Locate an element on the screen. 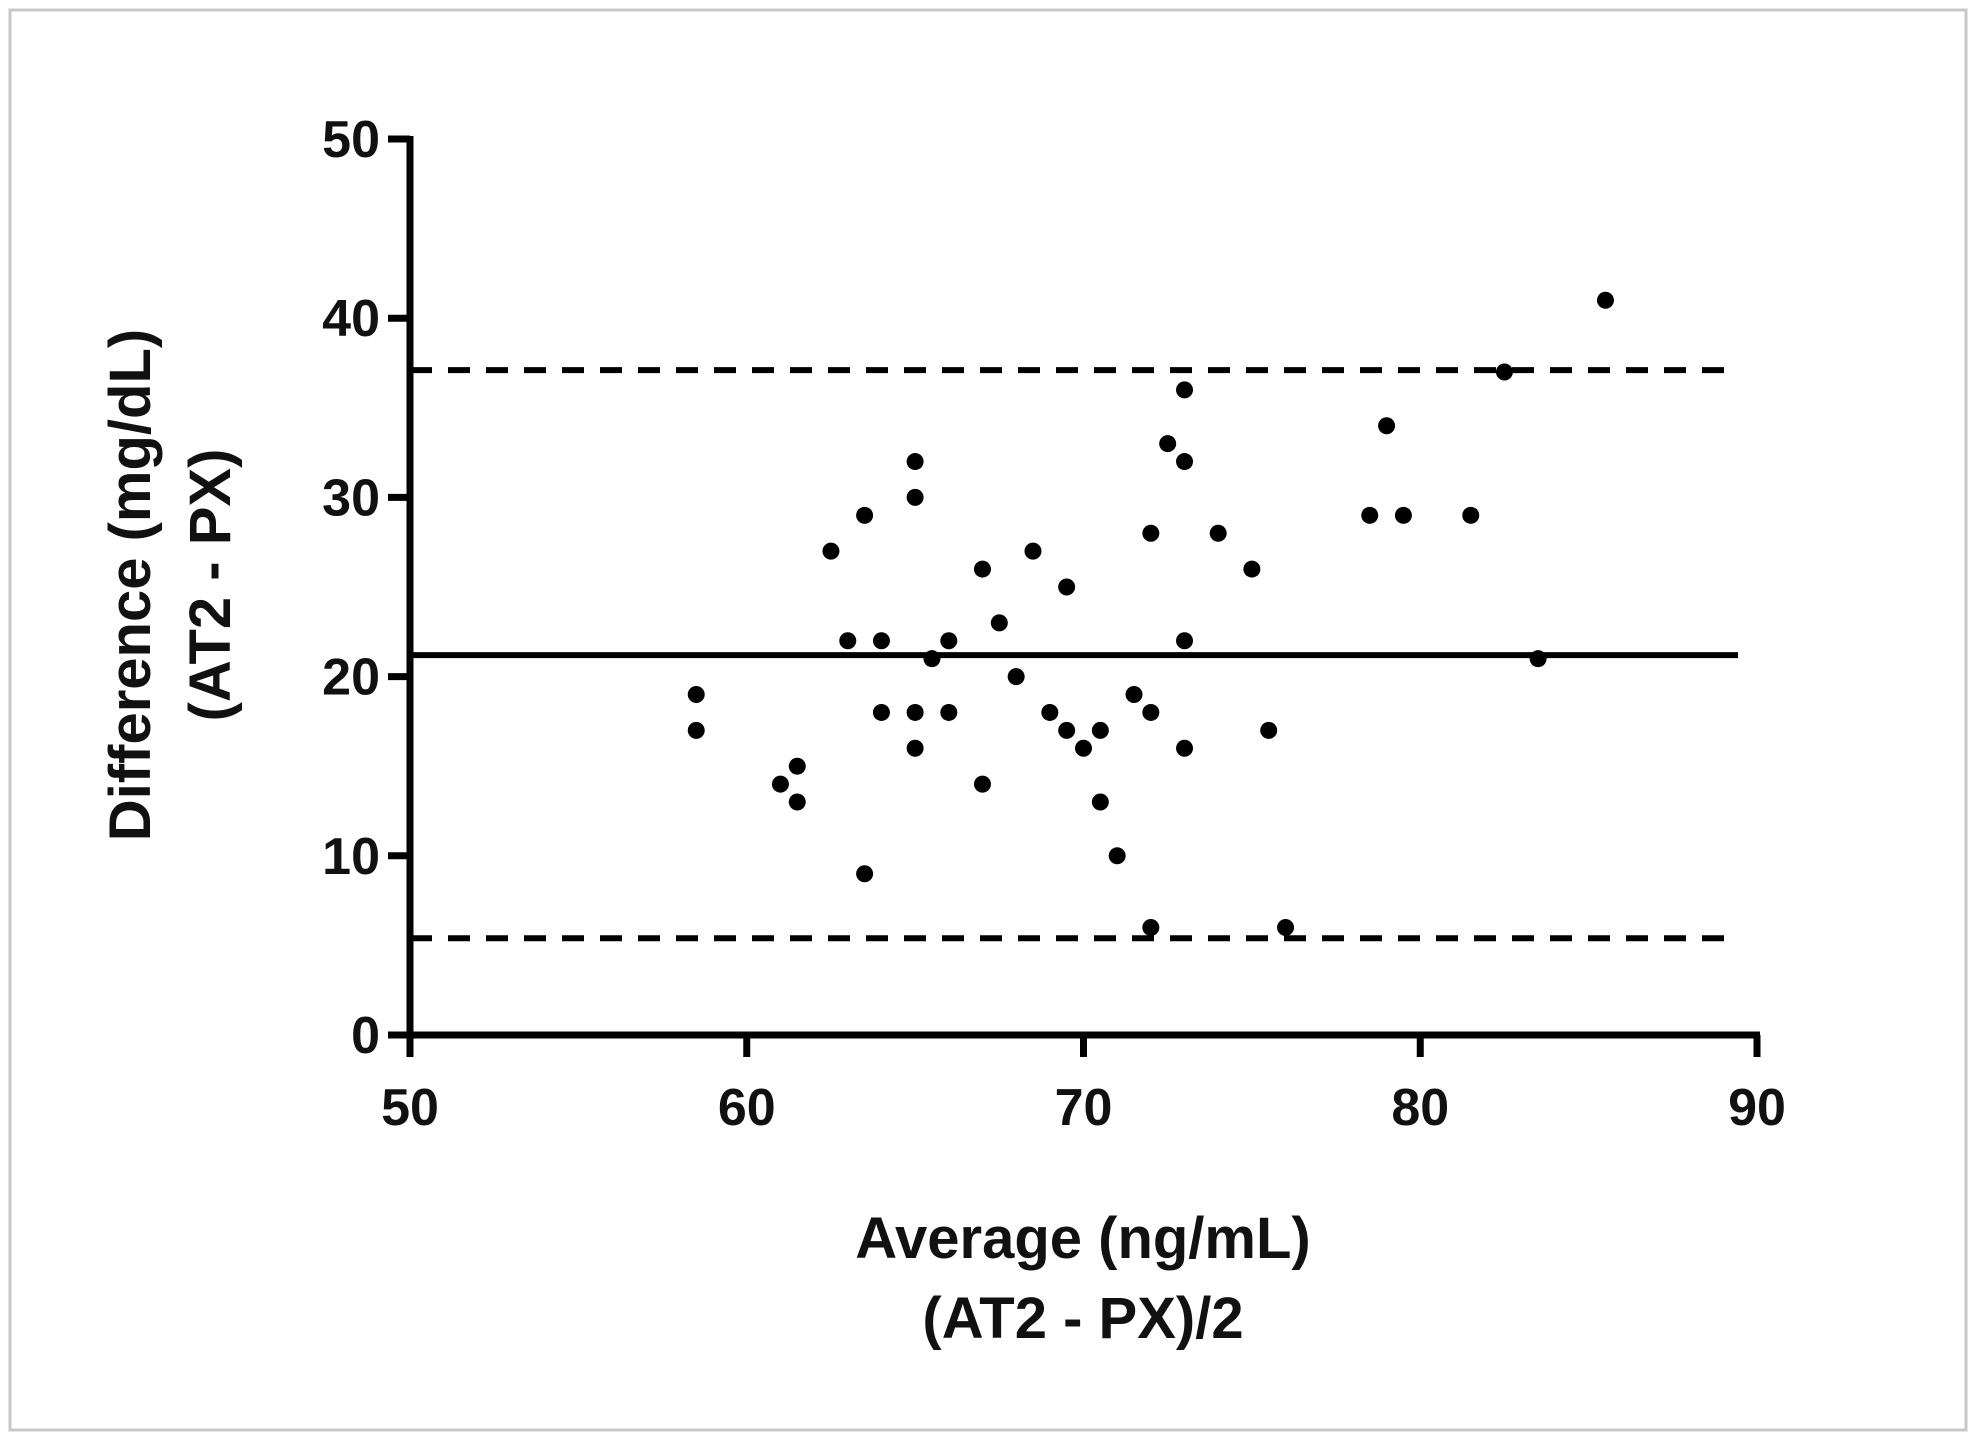 The height and width of the screenshot is (1441, 1977). x-tick-label: 80 is located at coordinates (1420, 1108).